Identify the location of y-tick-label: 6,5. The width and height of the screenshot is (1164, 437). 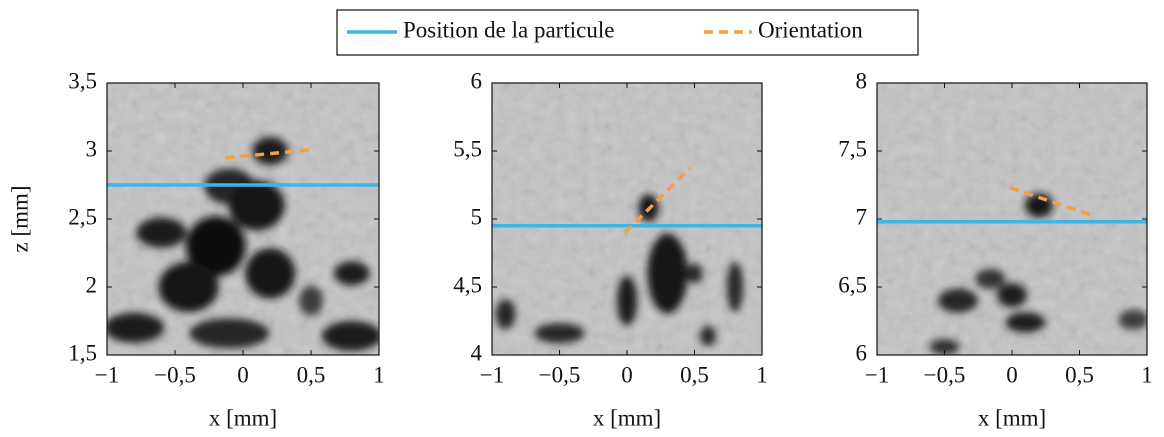
(852, 284).